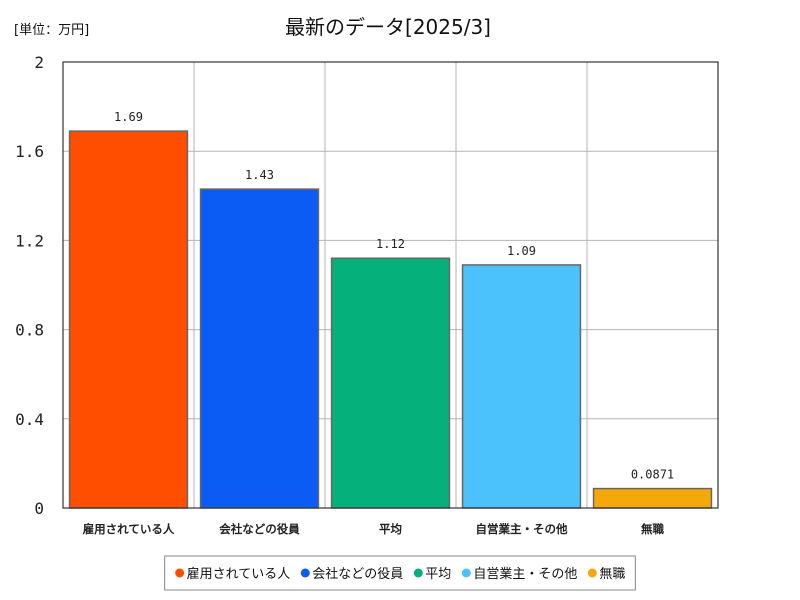 This screenshot has height=600, width=800. Describe the element at coordinates (29, 330) in the screenshot. I see `y-tick-label: 0.8` at that location.